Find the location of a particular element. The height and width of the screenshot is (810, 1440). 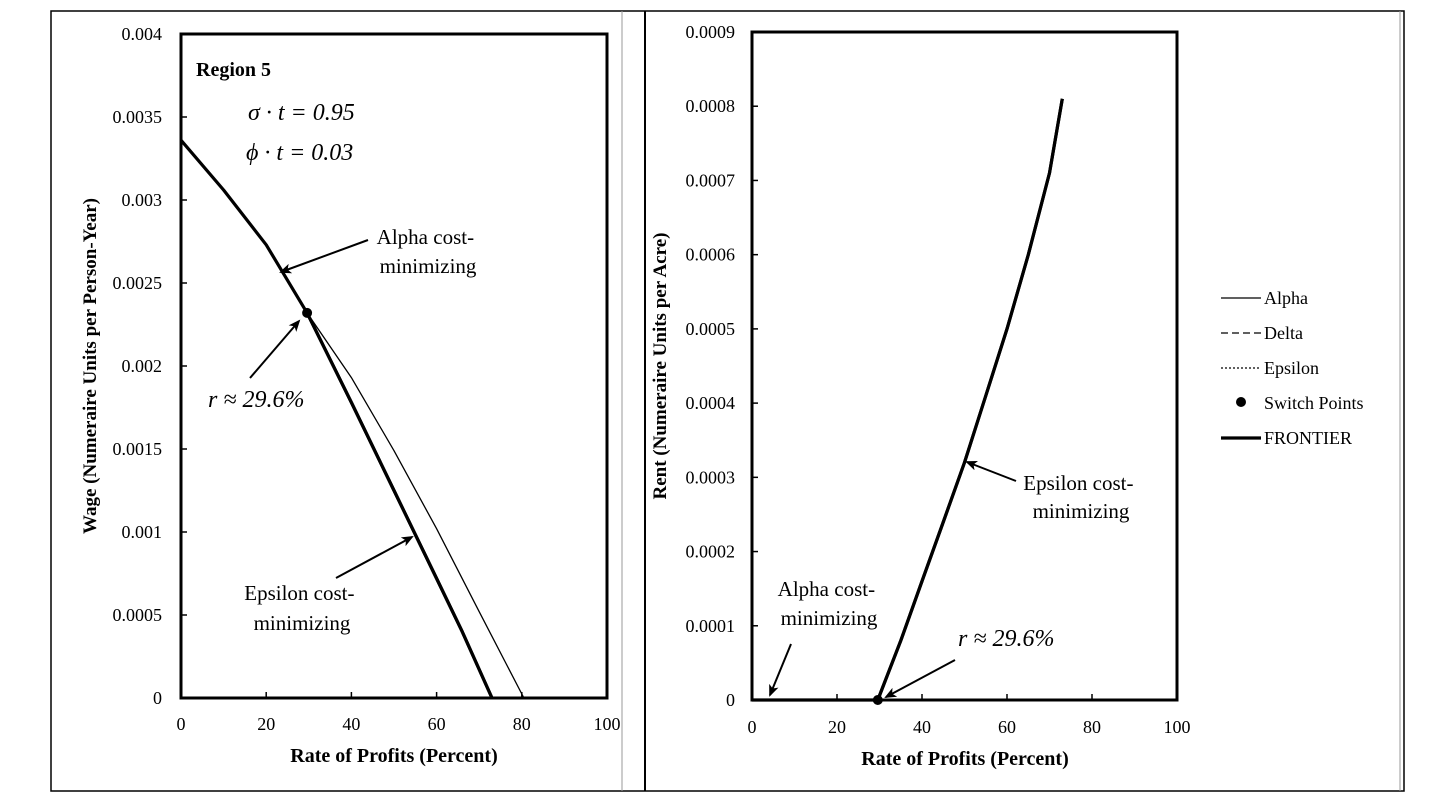

rent-y-tick-label: 0.0007 is located at coordinates (711, 180).